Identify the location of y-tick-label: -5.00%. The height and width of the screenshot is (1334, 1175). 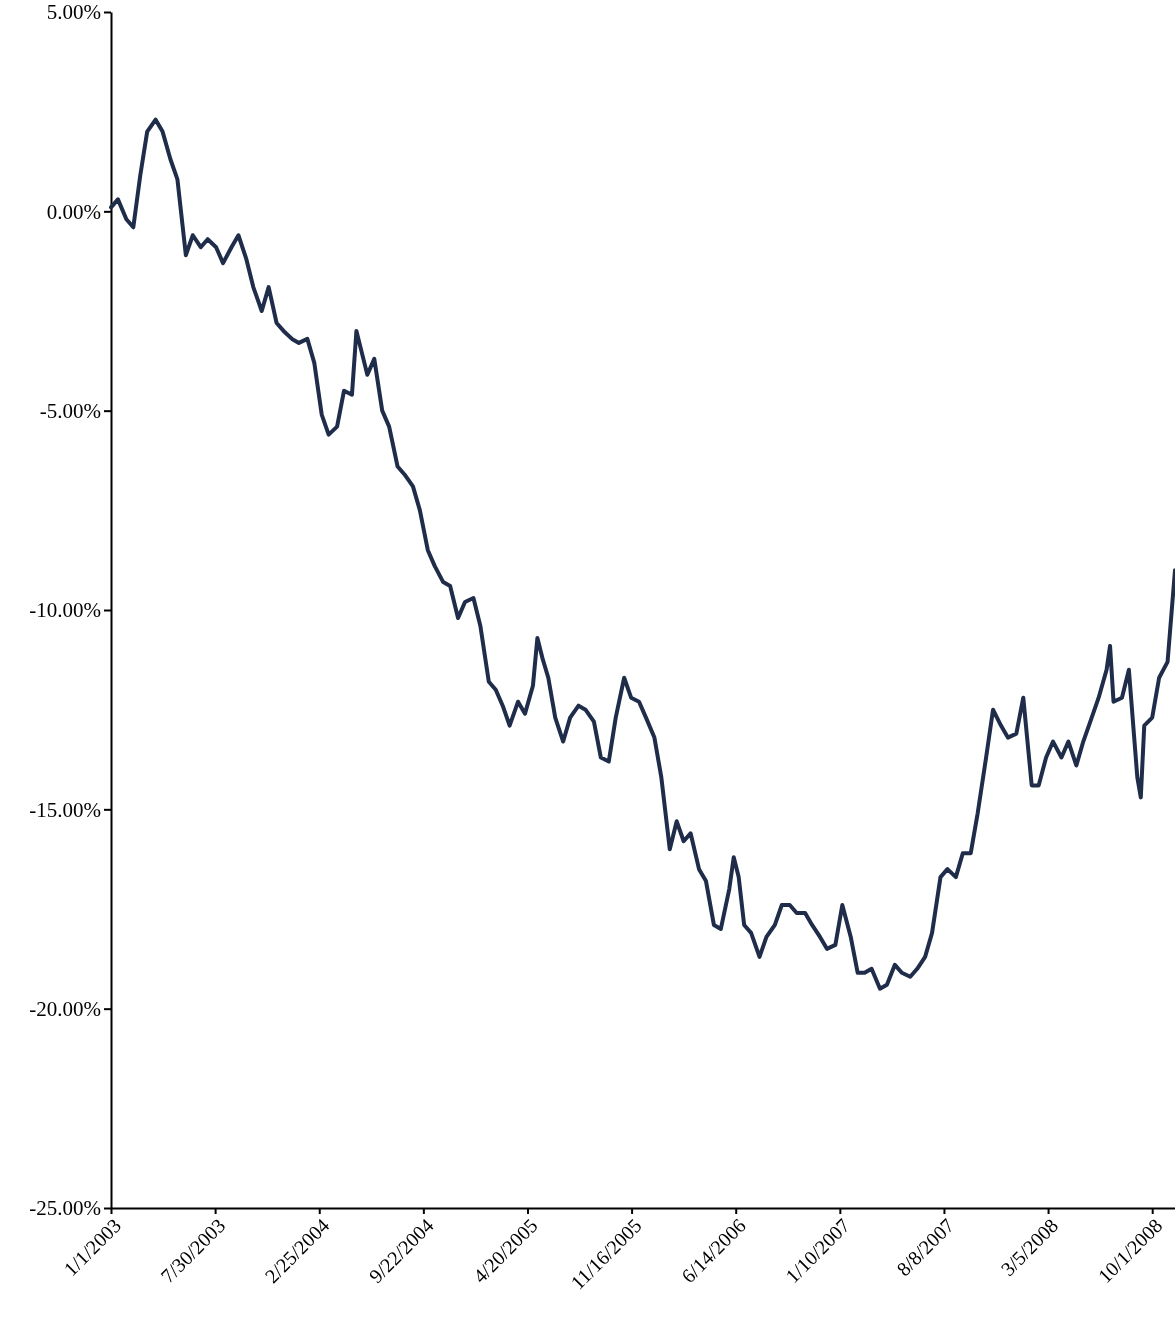
(70, 410).